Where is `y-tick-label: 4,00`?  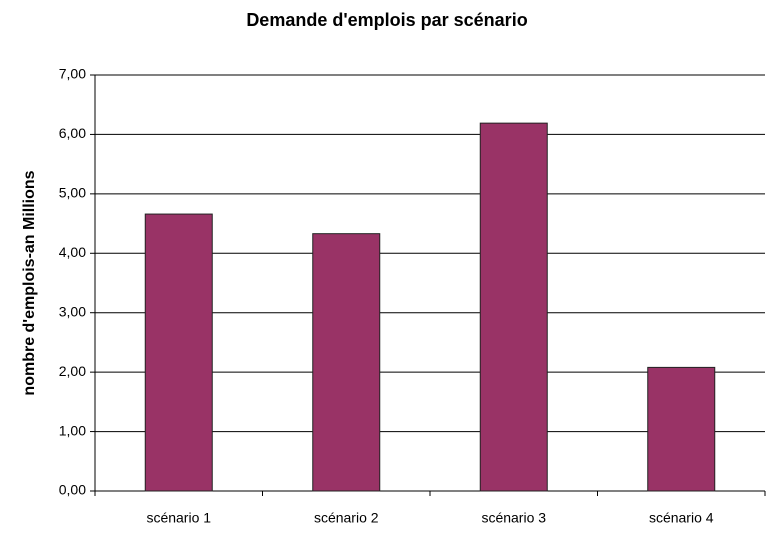 y-tick-label: 4,00 is located at coordinates (72, 252).